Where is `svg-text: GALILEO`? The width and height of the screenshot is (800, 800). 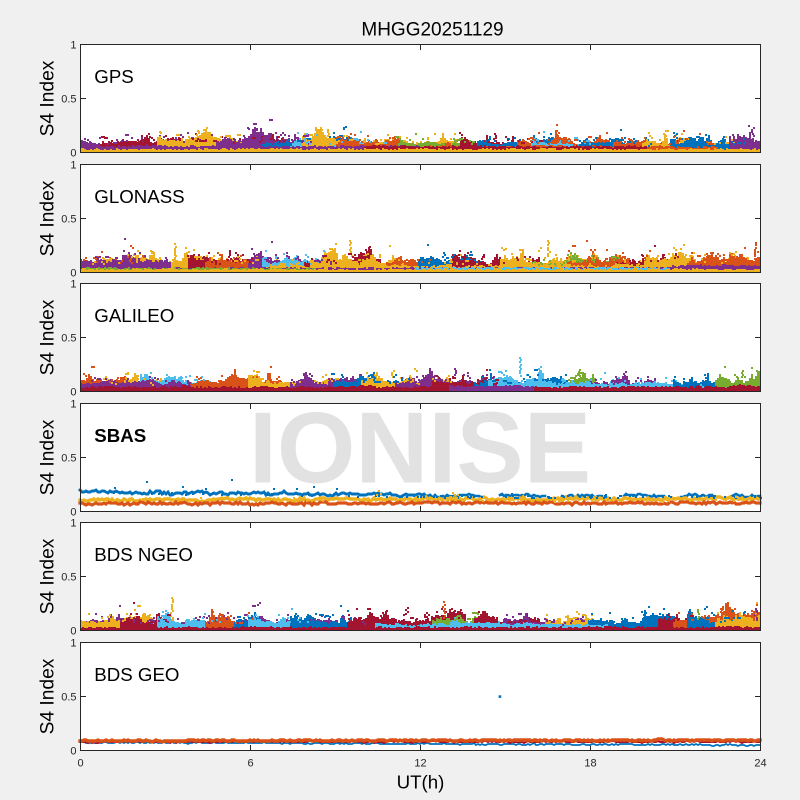 svg-text: GALILEO is located at coordinates (134, 315).